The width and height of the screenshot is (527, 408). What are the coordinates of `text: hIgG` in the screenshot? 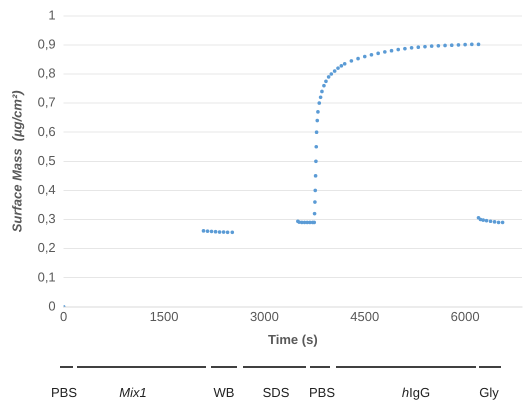 It's located at (416, 392).